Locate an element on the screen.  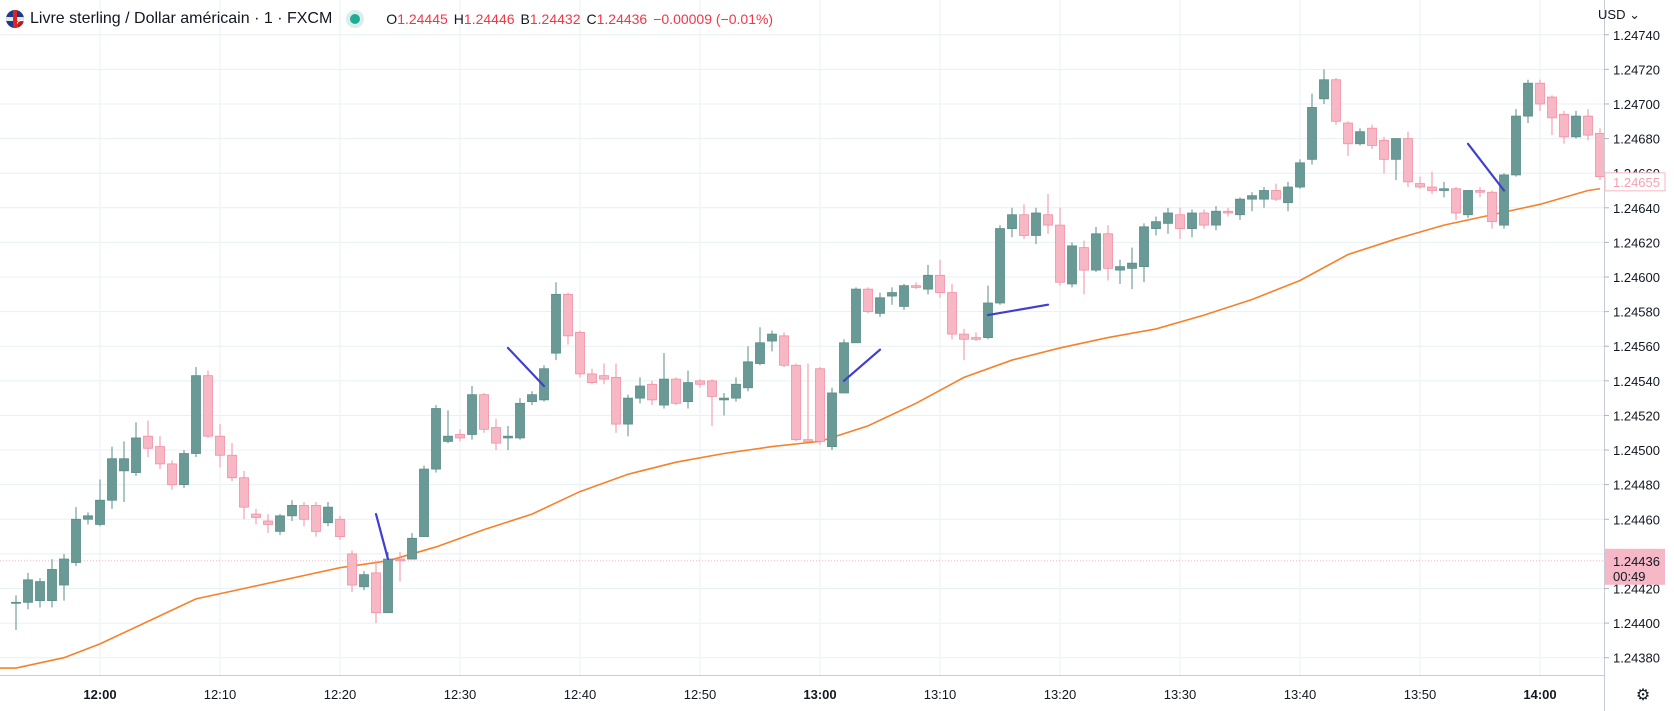
x-tick-label: 13:50 is located at coordinates (1420, 694).